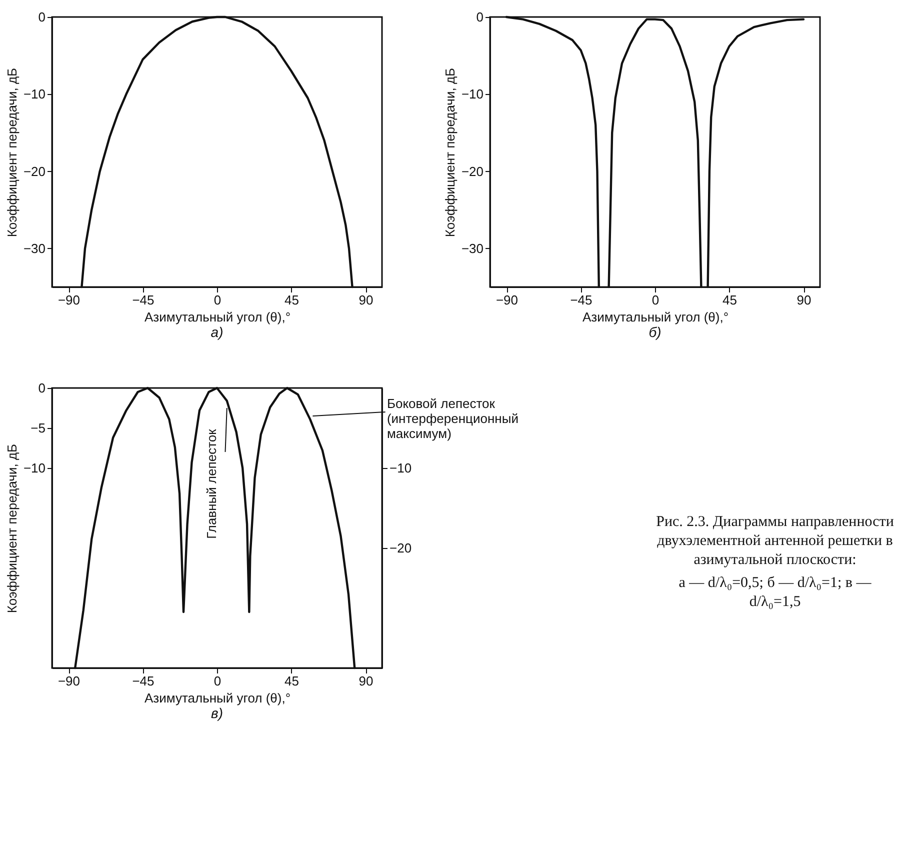 The width and height of the screenshot is (915, 866). What do you see at coordinates (655, 332) in the screenshot?
I see `text: б)` at bounding box center [655, 332].